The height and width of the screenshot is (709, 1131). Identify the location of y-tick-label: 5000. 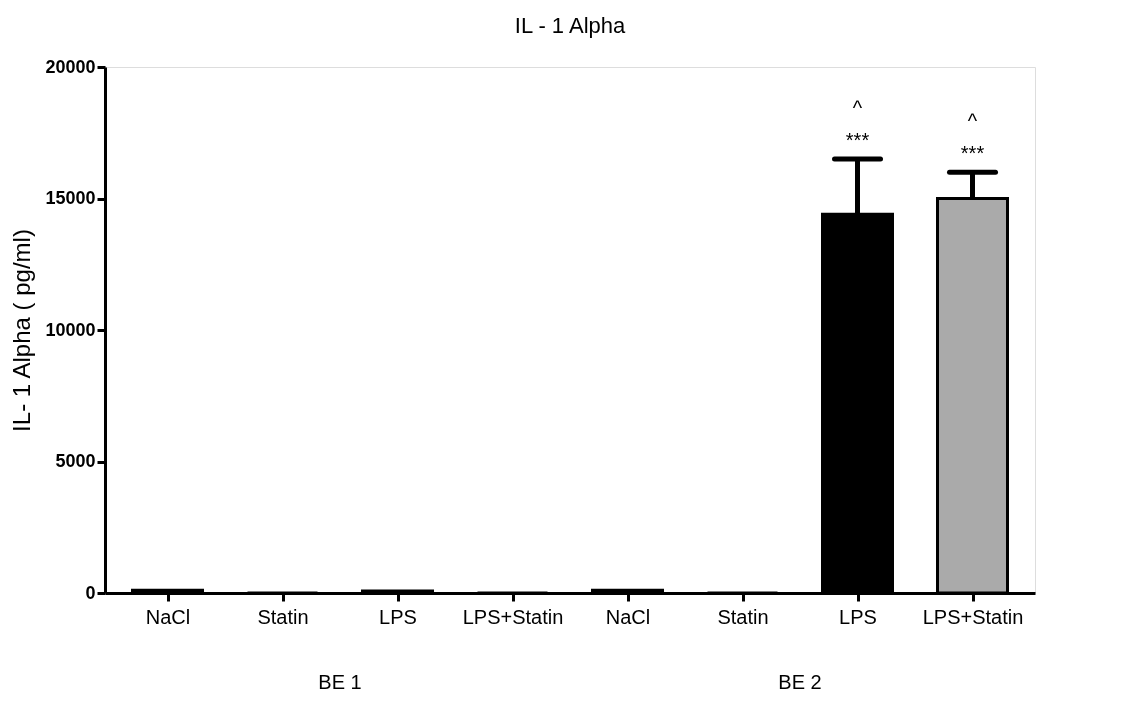
(75, 461).